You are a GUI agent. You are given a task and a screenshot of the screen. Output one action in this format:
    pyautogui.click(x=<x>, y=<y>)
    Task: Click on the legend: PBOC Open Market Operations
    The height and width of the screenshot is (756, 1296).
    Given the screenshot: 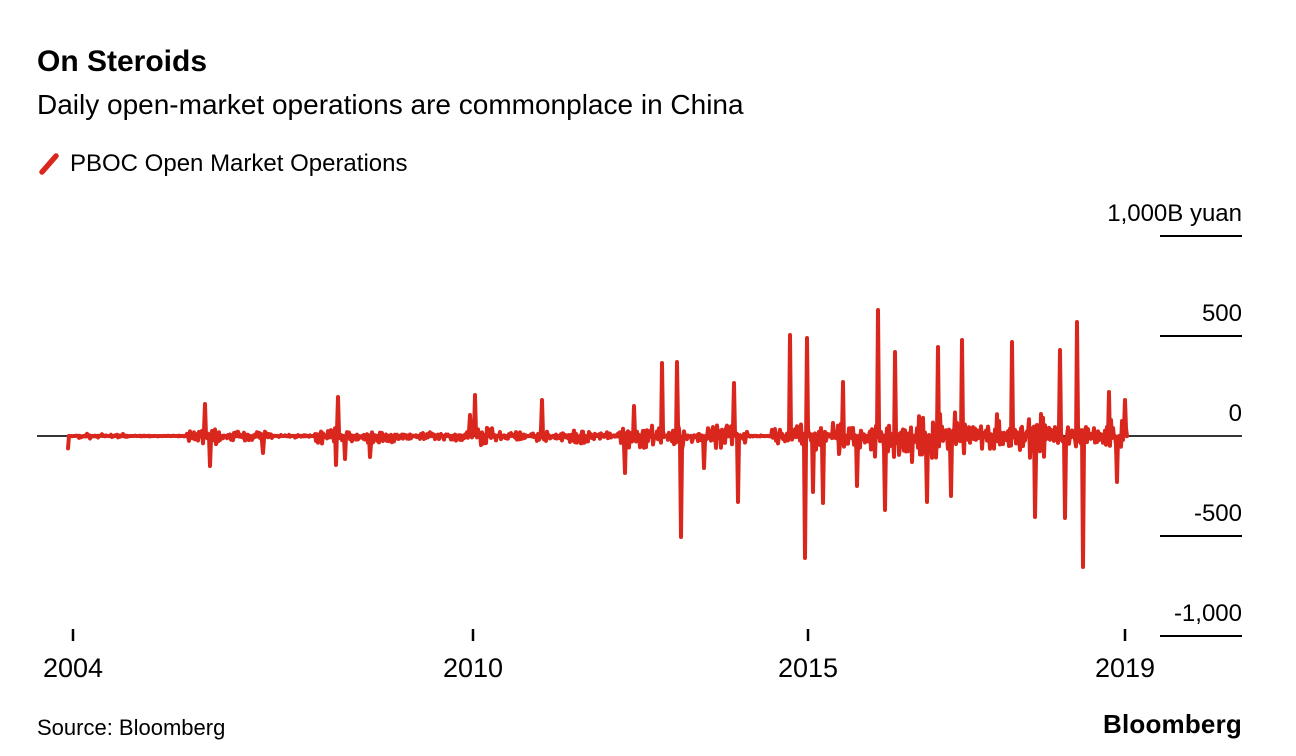 What is the action you would take?
    pyautogui.click(x=222, y=164)
    